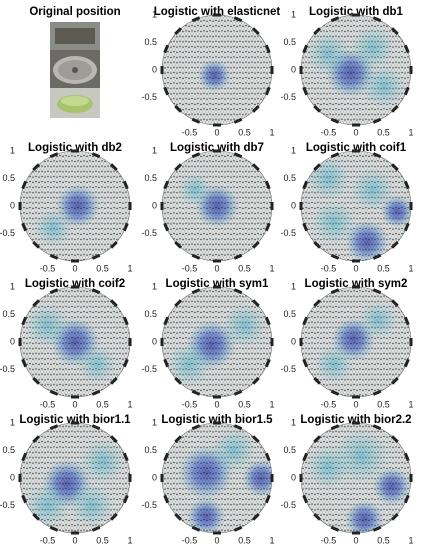  Describe the element at coordinates (355, 420) in the screenshot. I see `panel-title: Logistic with bior2.2` at that location.